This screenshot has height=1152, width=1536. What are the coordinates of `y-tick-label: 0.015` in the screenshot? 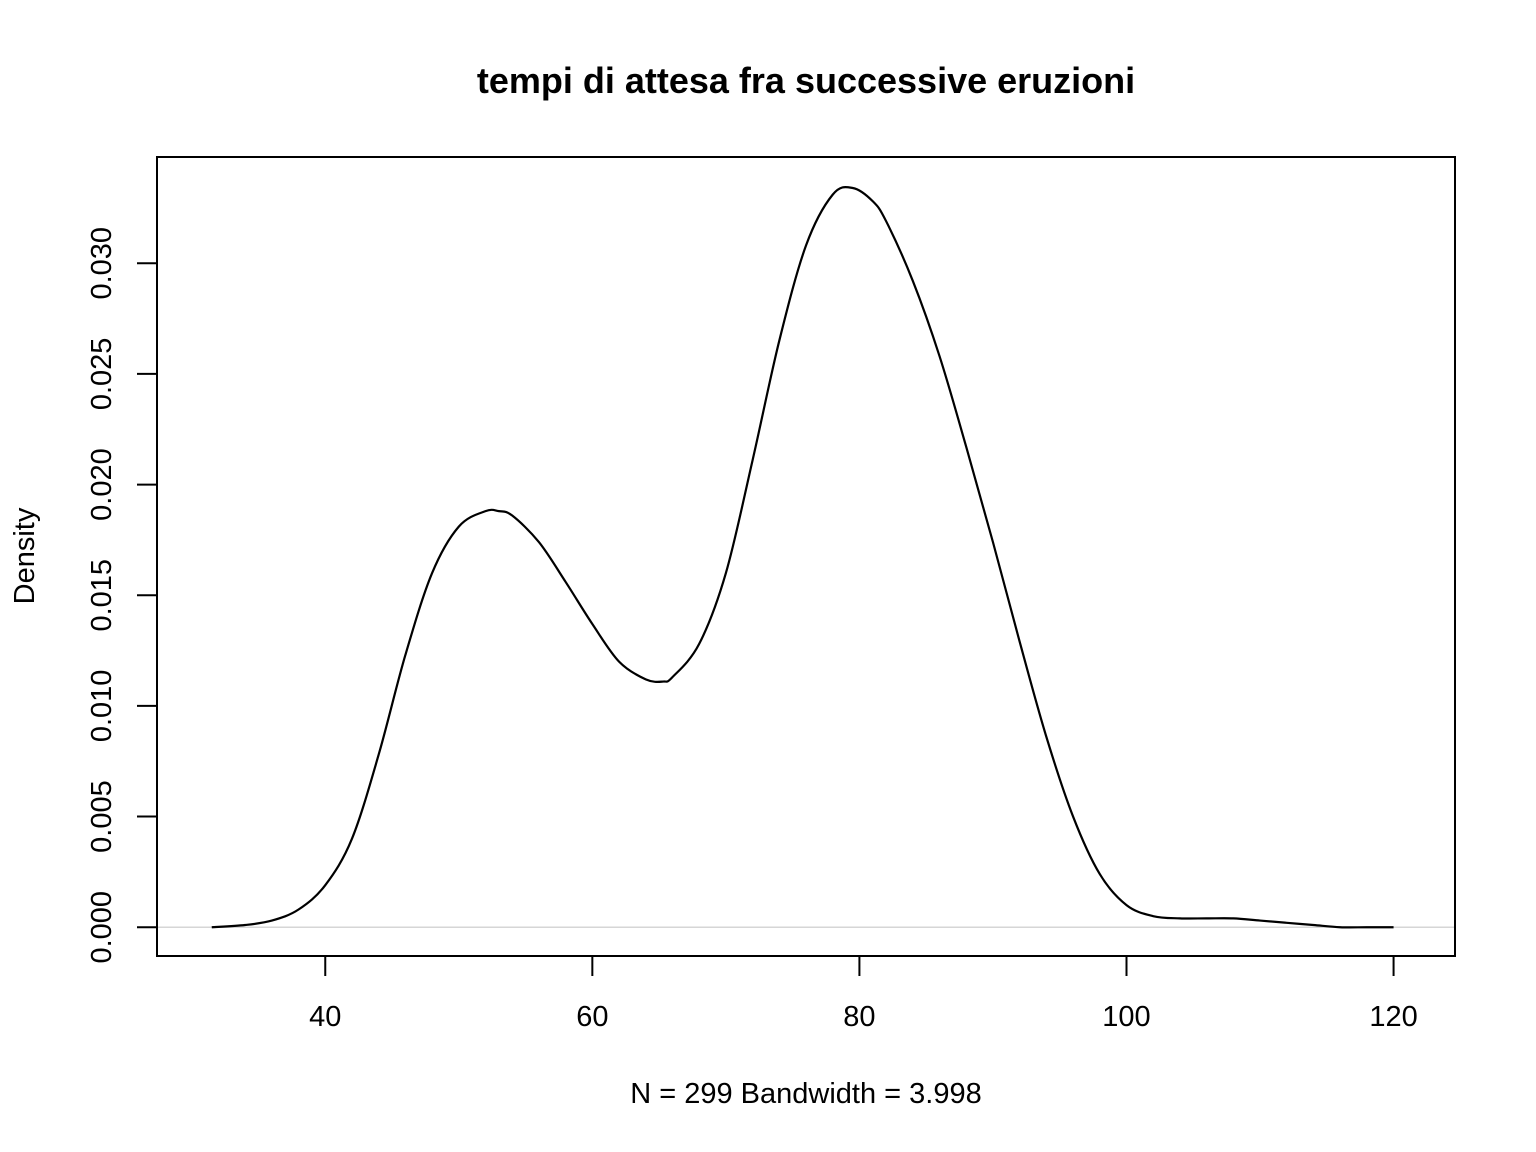 It's located at (102, 595).